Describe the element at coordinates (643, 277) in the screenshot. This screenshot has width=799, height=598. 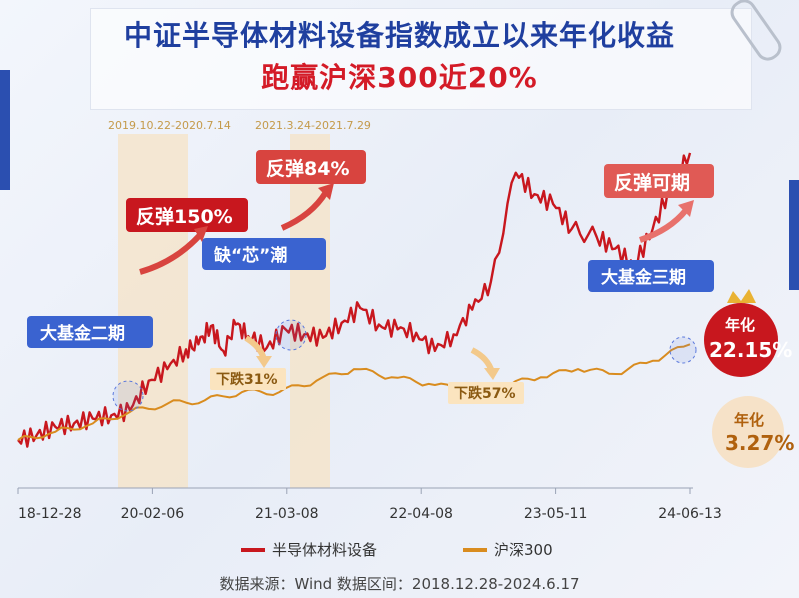
I see `callout-big-fund-3-text: 大基金三期` at that location.